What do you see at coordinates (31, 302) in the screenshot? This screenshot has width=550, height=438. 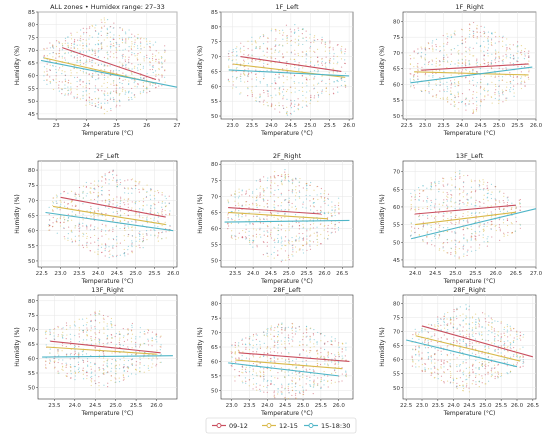 I see `y-tick-label: 80` at bounding box center [31, 302].